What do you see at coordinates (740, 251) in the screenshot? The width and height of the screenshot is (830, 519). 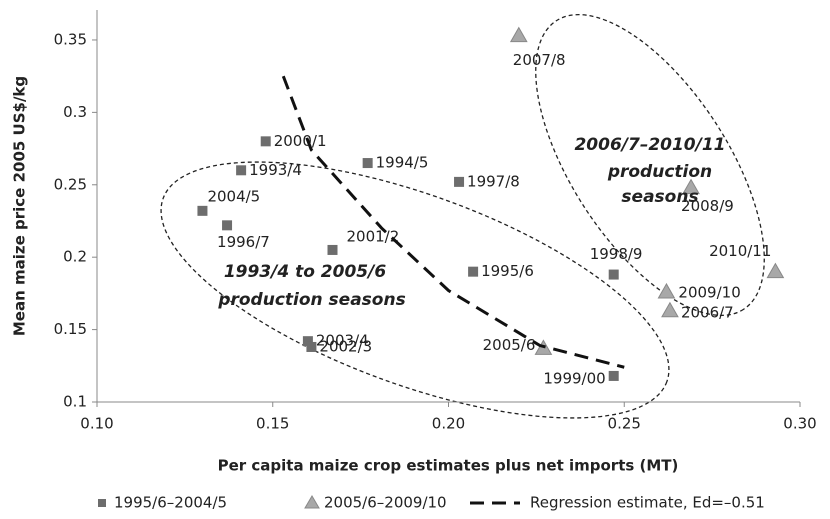 I see `point-label: 2010/11` at bounding box center [740, 251].